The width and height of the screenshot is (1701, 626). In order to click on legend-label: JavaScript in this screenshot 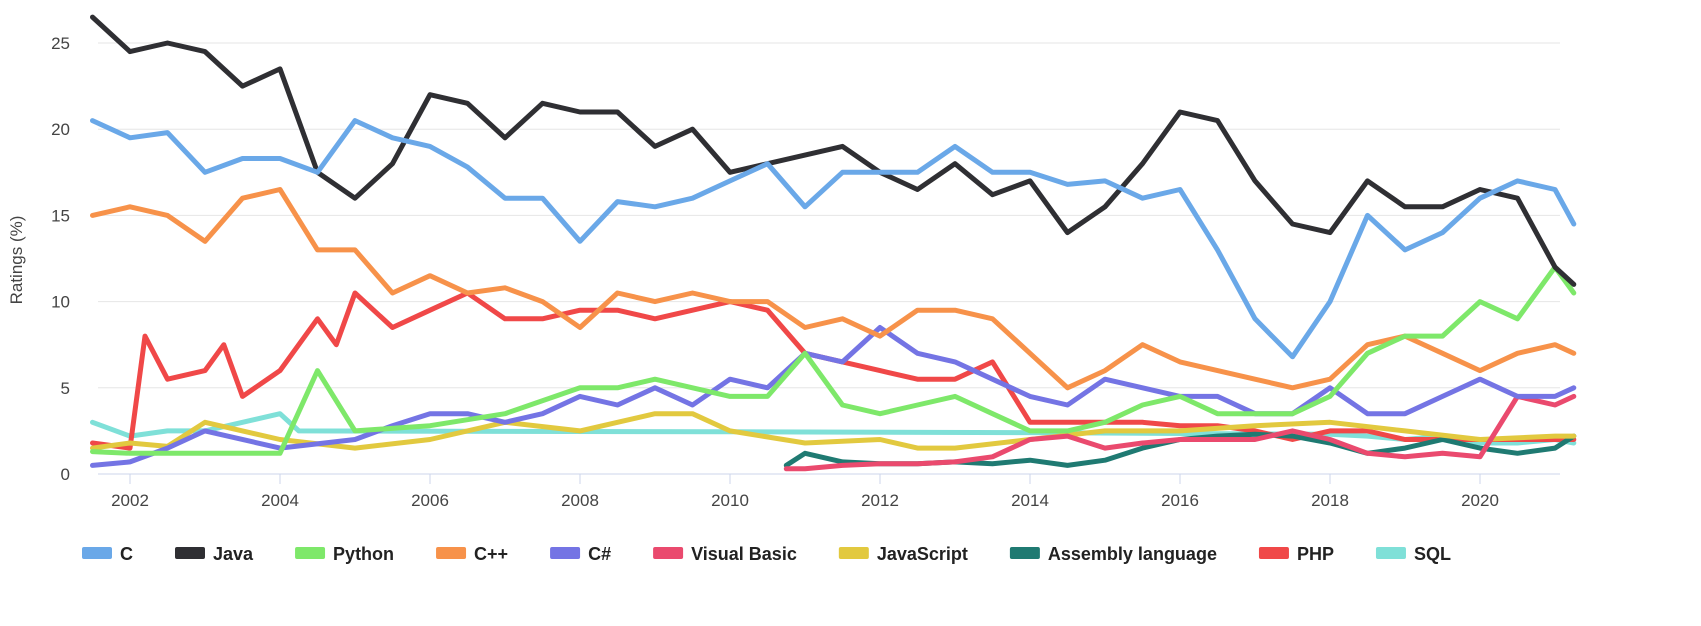, I will do `click(922, 554)`.